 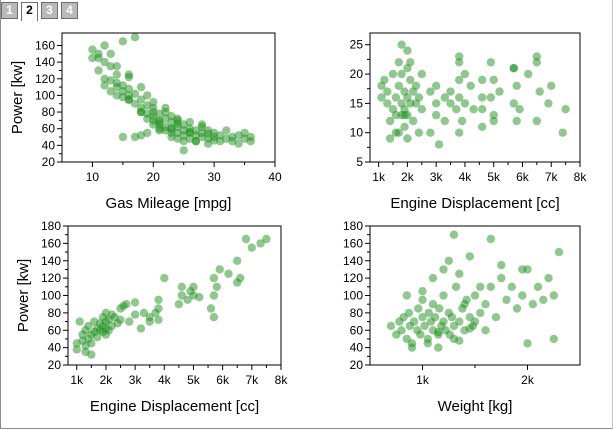 What do you see at coordinates (359, 162) in the screenshot?
I see `y-tick-label: 5` at bounding box center [359, 162].